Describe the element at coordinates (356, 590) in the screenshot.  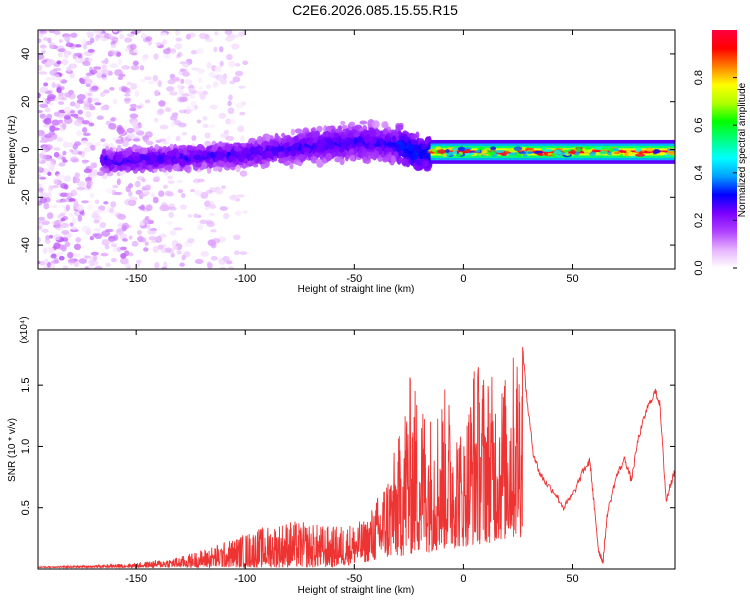
I see `snr-xlabel: Height of straight line (km)` at that location.